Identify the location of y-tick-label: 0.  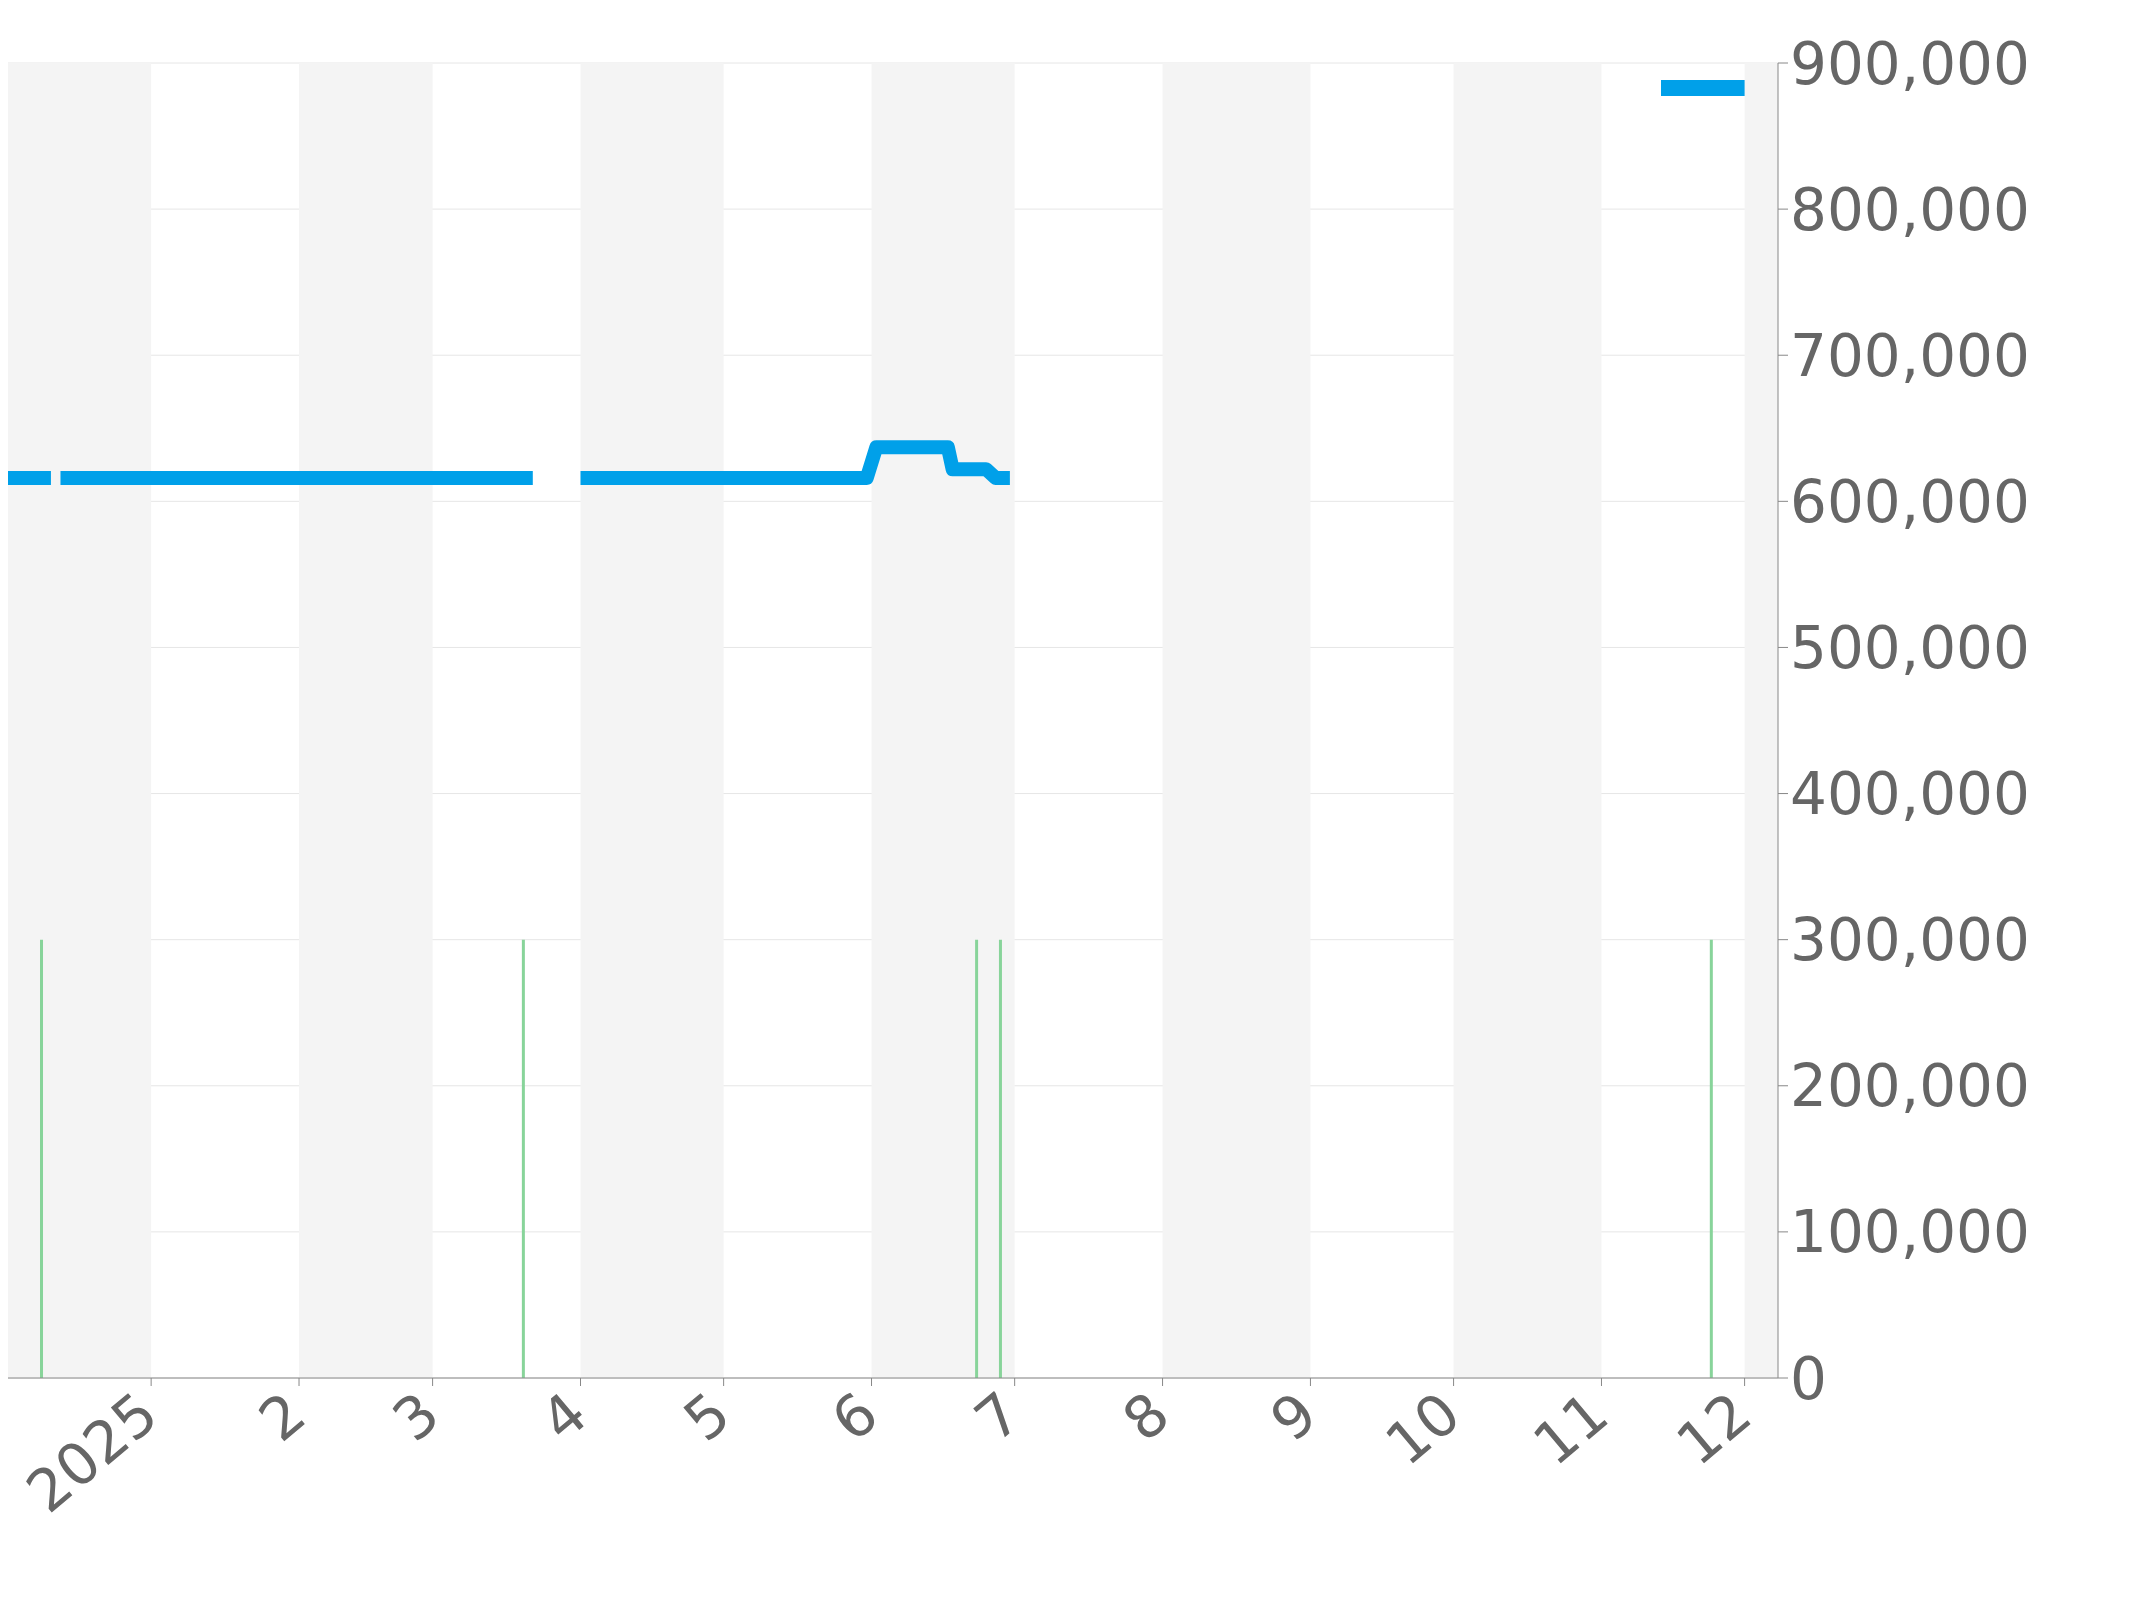
(1808, 1378).